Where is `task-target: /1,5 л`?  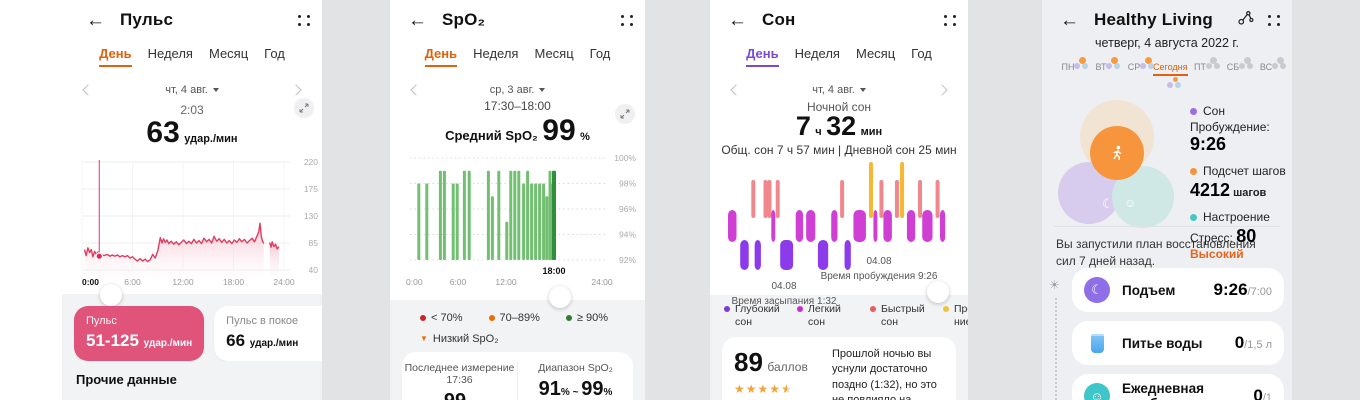
task-target: /1,5 л is located at coordinates (1258, 345).